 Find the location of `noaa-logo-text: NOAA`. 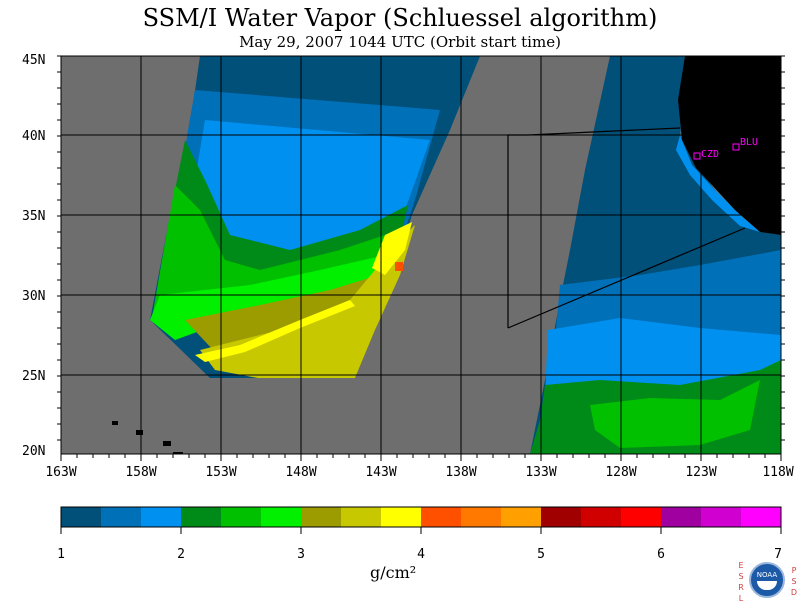

noaa-logo-text: NOAA is located at coordinates (767, 575).